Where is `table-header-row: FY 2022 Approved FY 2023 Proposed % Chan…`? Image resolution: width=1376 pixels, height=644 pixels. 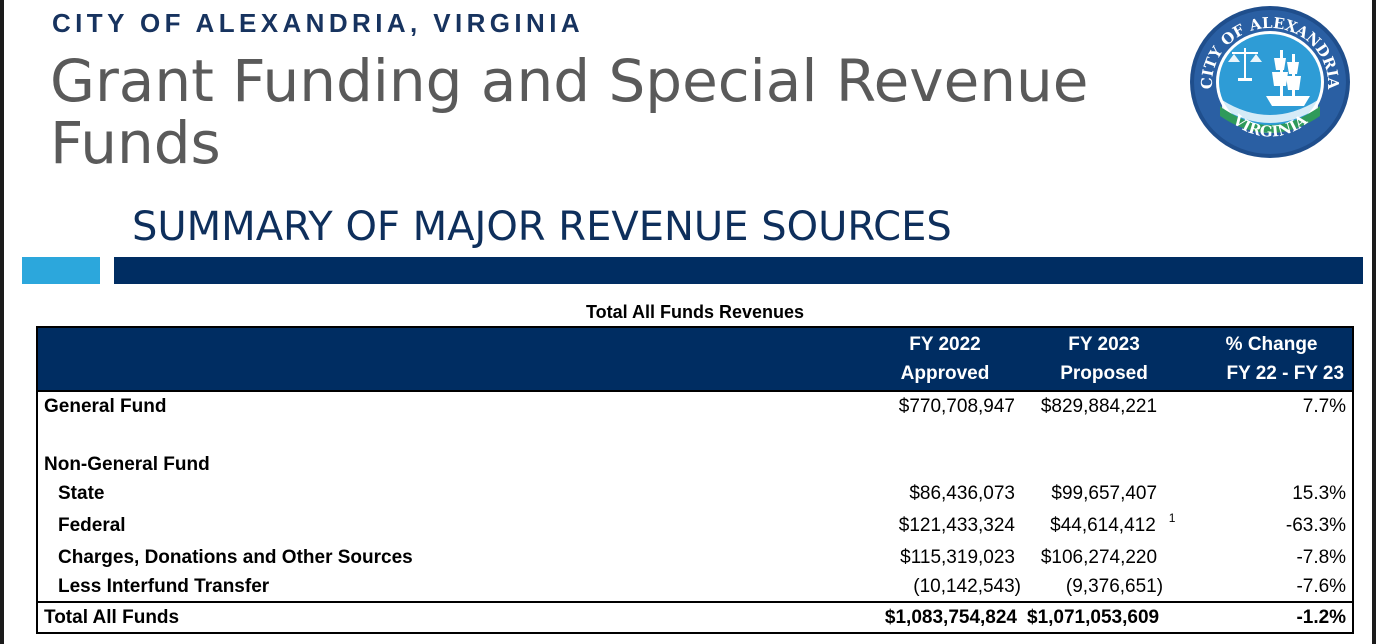
table-header-row: FY 2022 Approved FY 2023 Proposed % Chan… is located at coordinates (695, 359).